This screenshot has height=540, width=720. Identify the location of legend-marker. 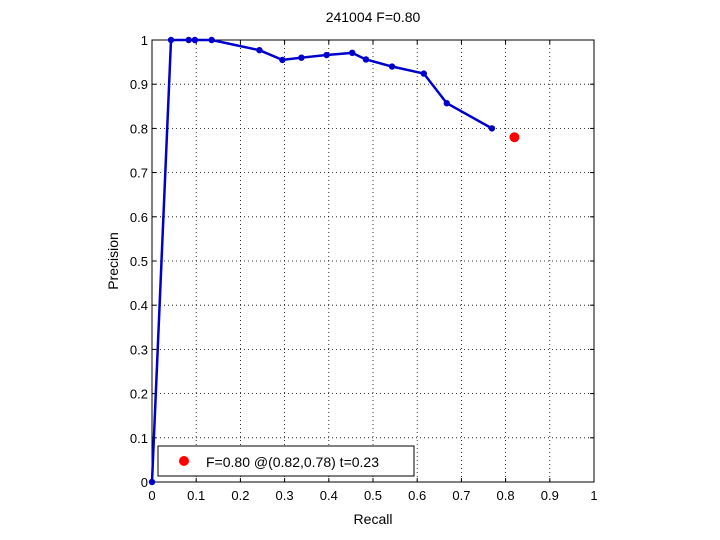
(184, 461).